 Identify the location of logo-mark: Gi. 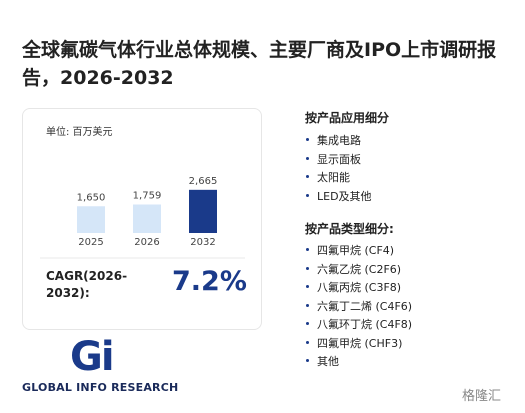
(92, 357).